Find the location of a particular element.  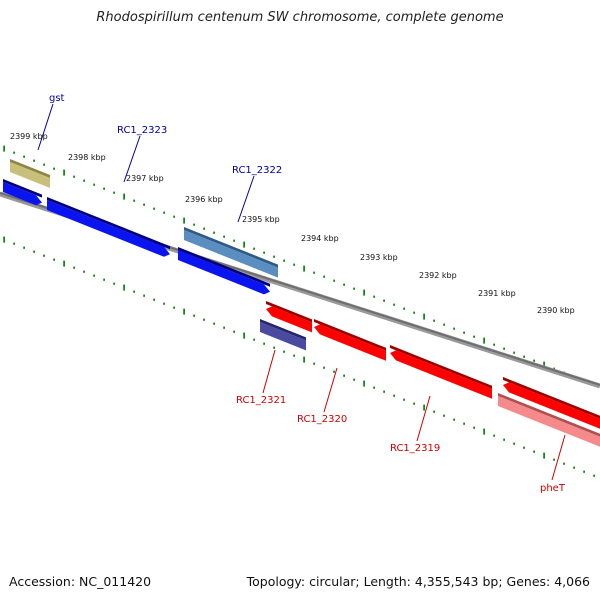

kbp-tick-label: 2398 kbp is located at coordinates (87, 157).